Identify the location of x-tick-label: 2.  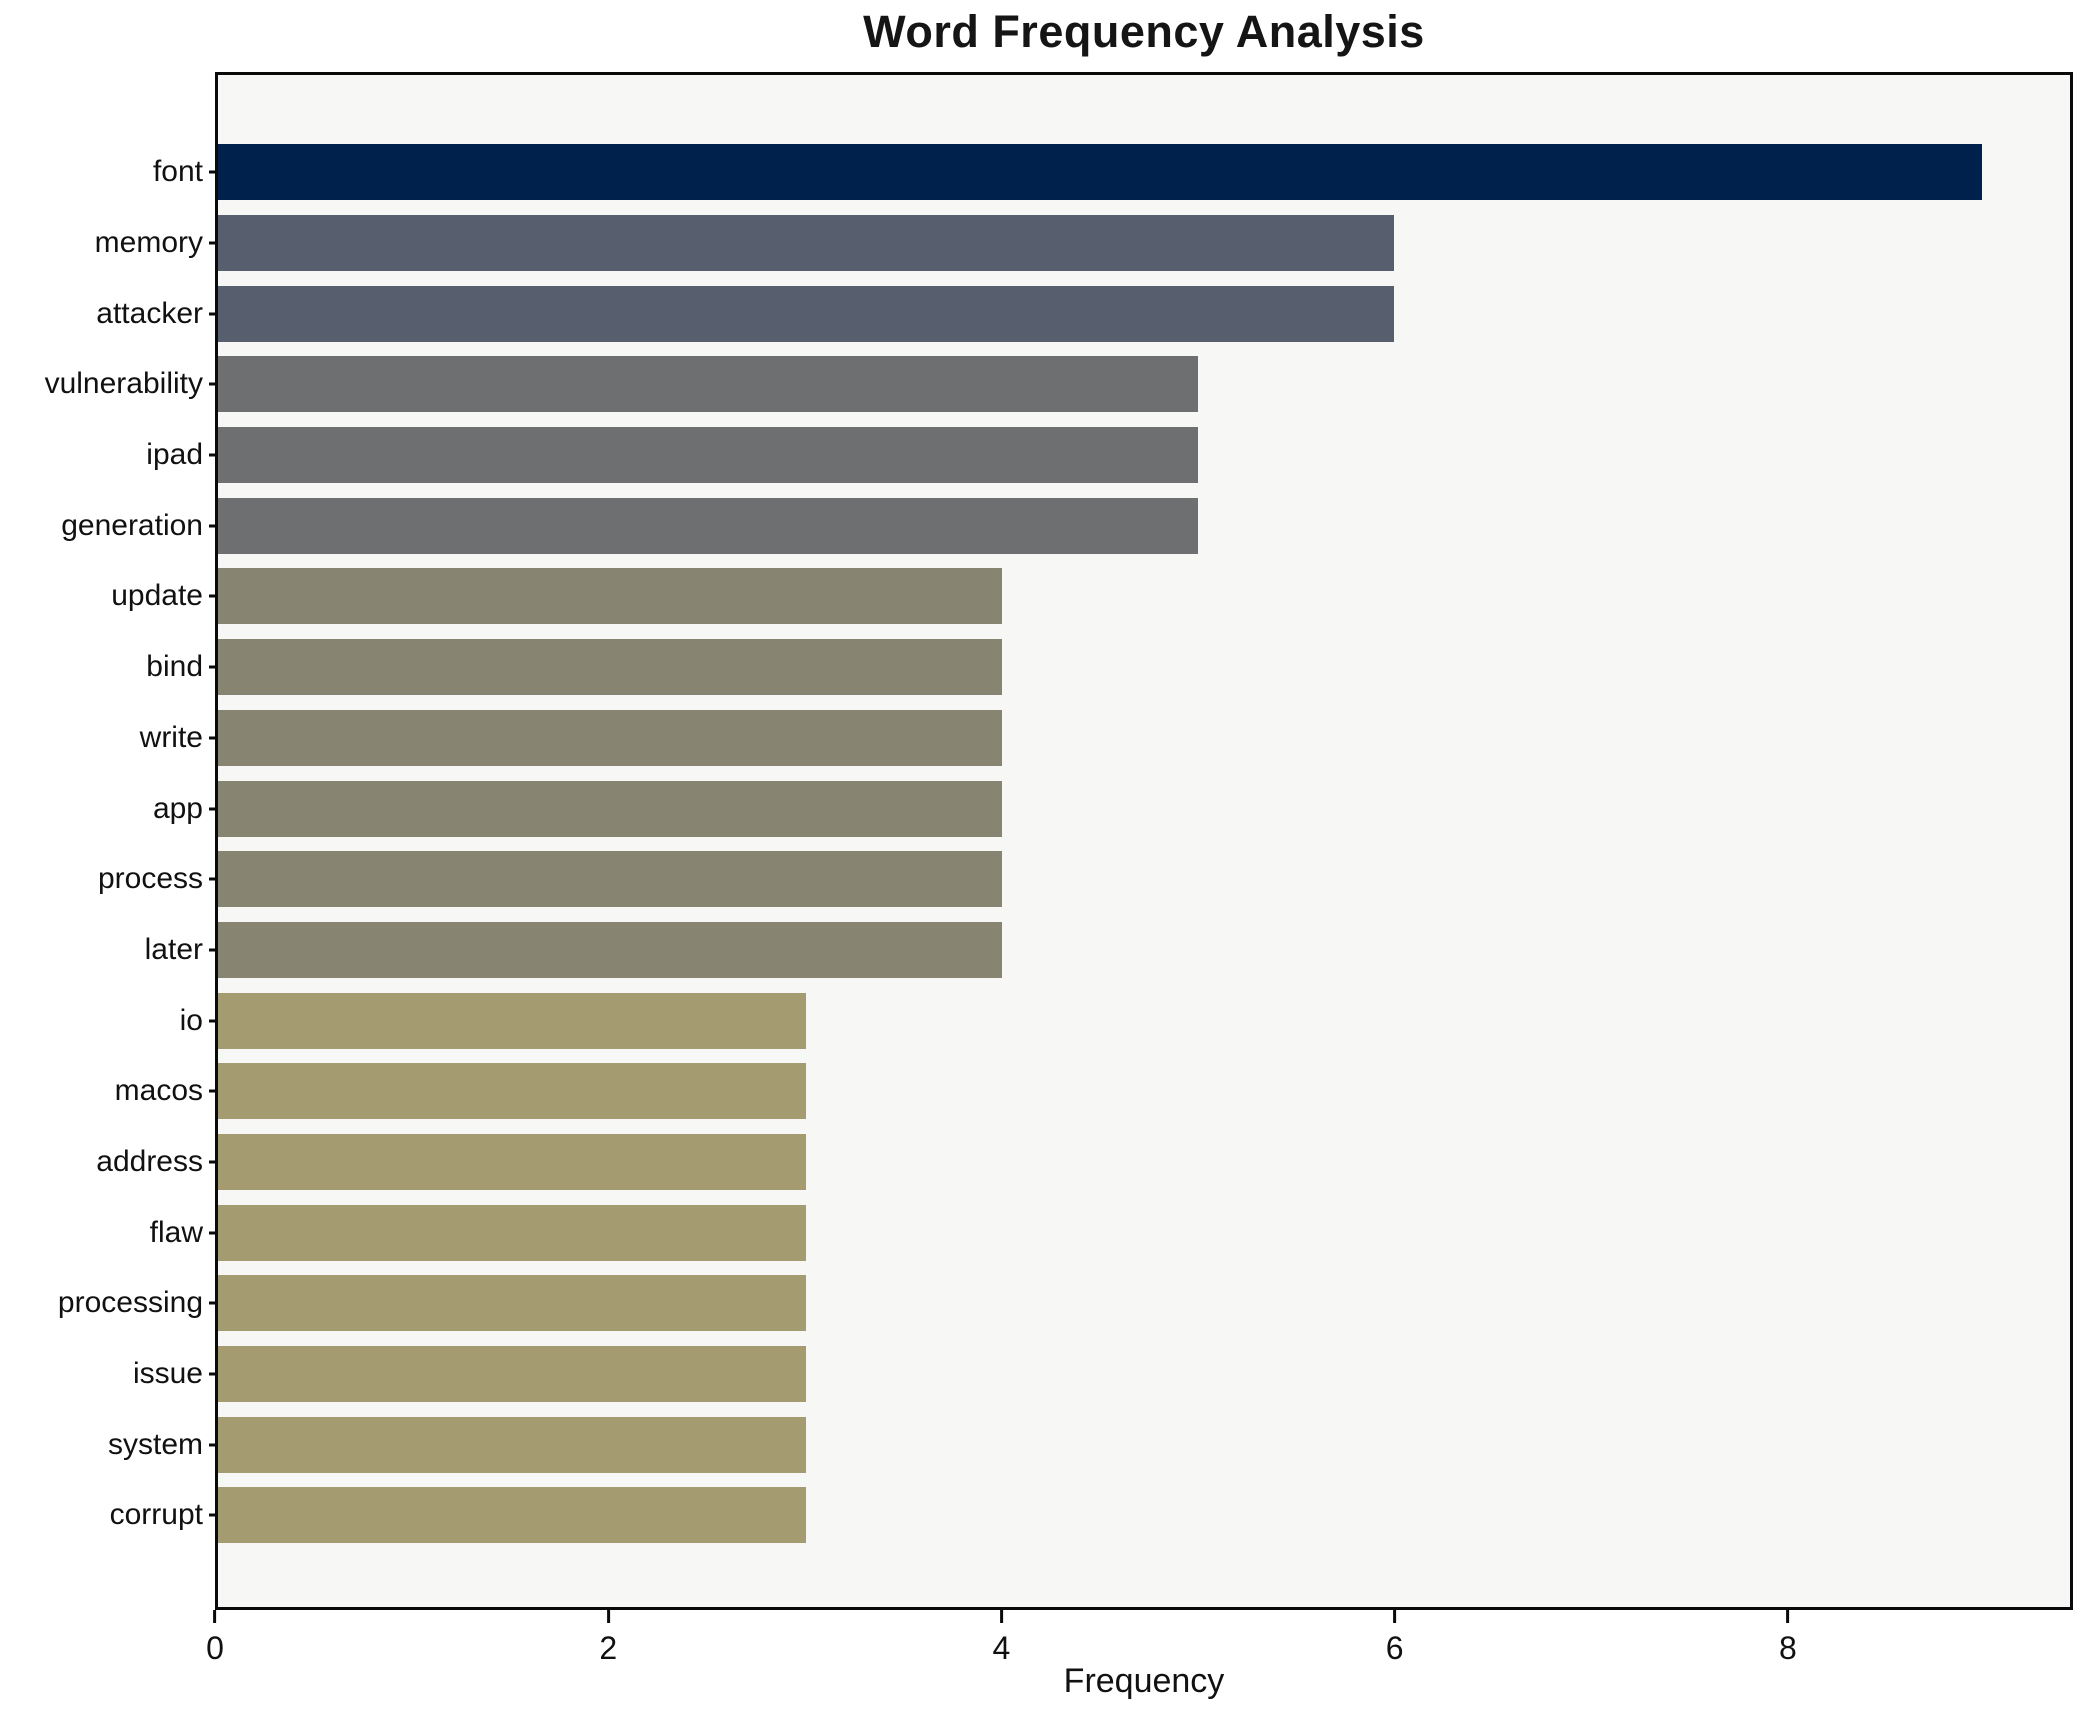
(608, 1648).